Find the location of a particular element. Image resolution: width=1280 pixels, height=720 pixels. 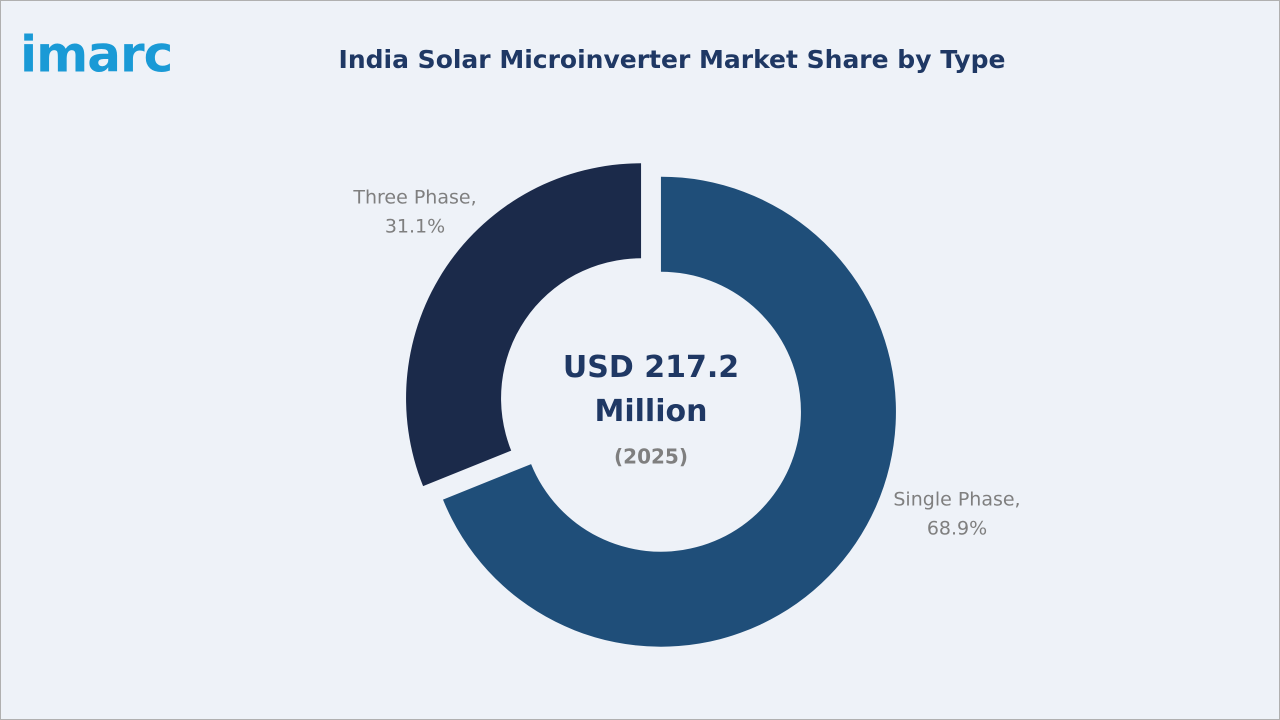

center-label-line: Million is located at coordinates (651, 411).